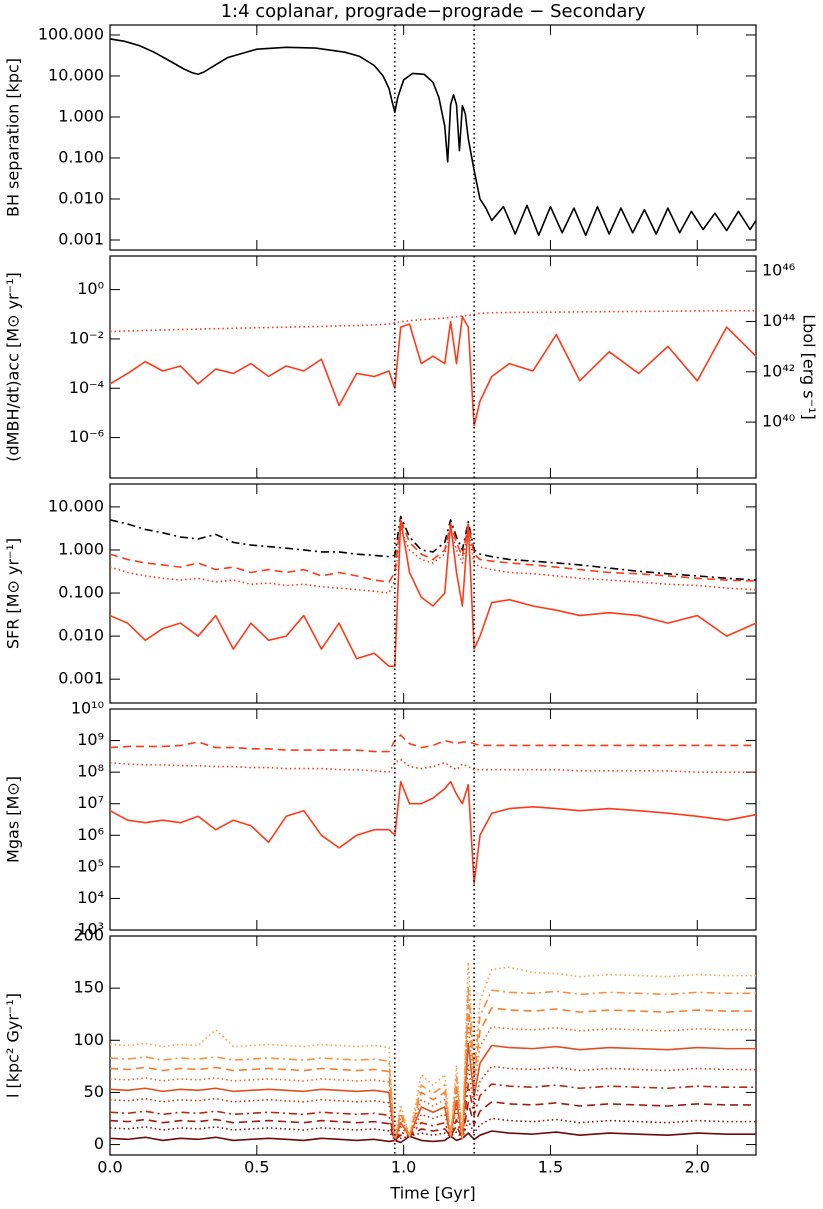  Describe the element at coordinates (13, 593) in the screenshot. I see `y-axis-label: SFR [M⊙ yr⁻¹]` at that location.